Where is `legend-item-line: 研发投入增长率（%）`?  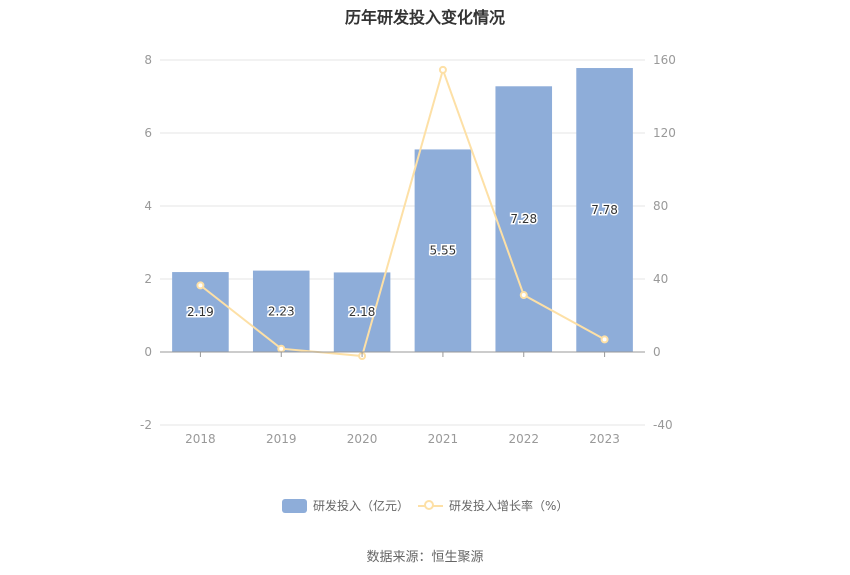 legend-item-line: 研发投入增长率（%） is located at coordinates (493, 505).